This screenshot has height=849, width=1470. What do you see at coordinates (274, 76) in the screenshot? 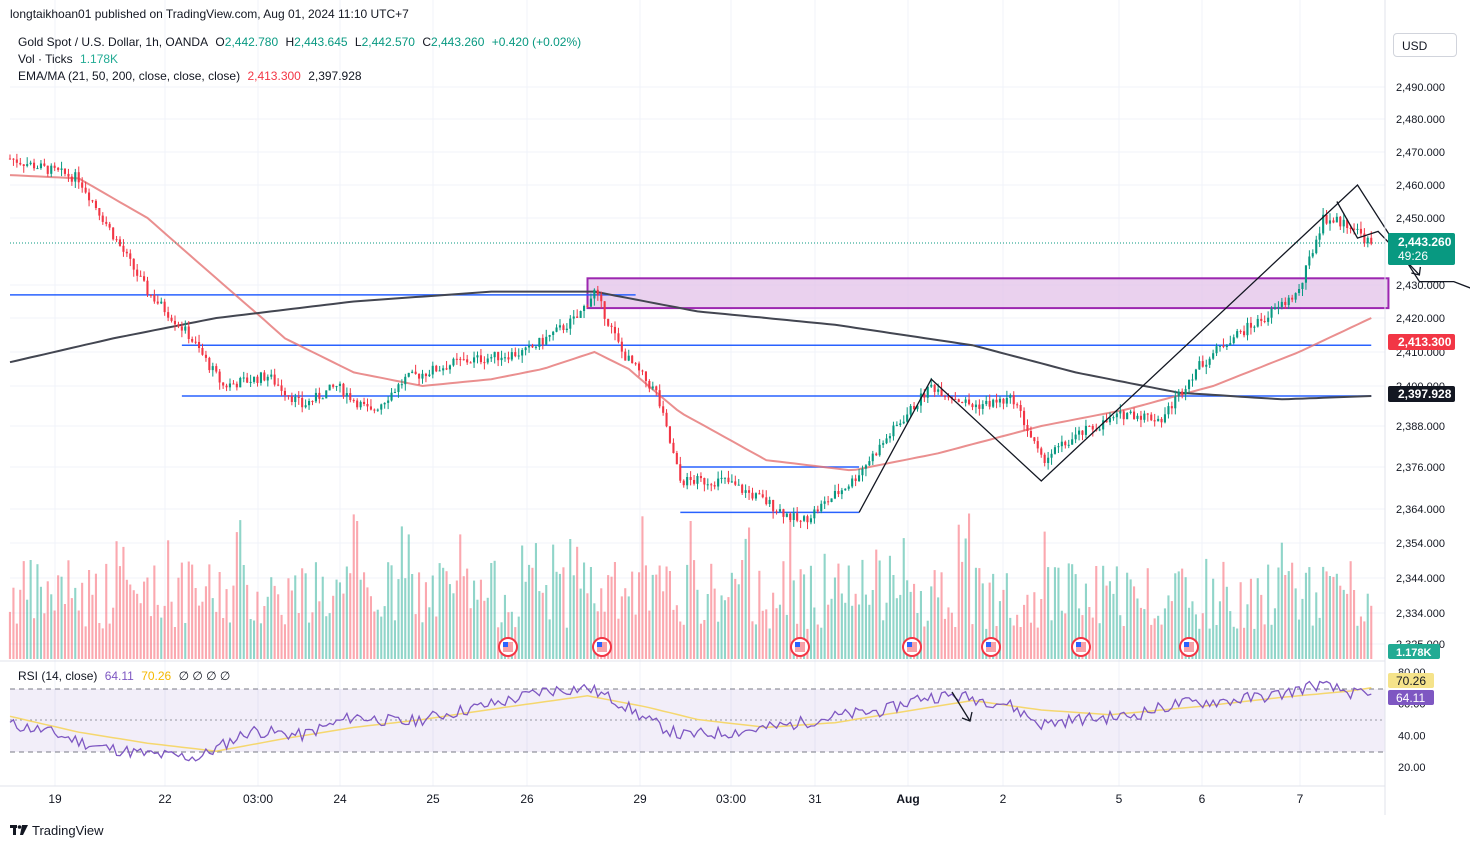
I see `ema-value: 2,413.300` at bounding box center [274, 76].